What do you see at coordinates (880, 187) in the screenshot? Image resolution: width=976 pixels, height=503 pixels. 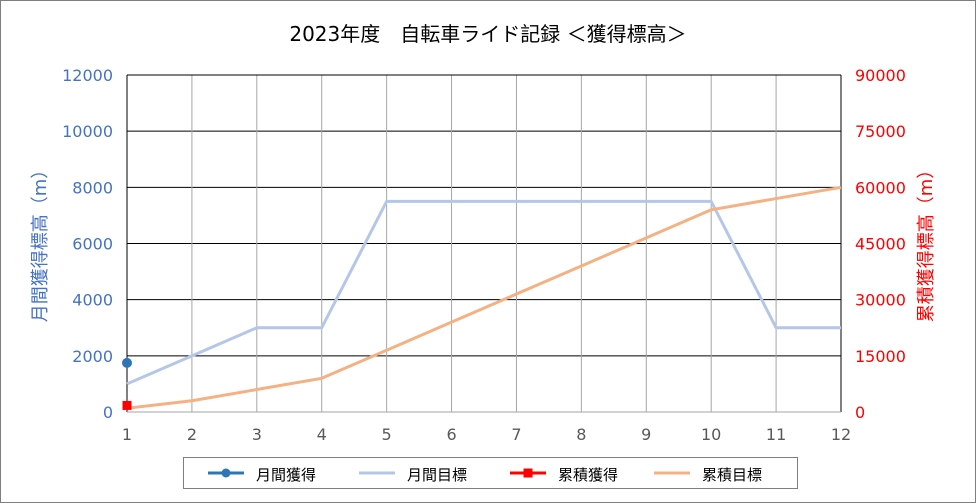 I see `y-right-tick-label: 60000` at bounding box center [880, 187].